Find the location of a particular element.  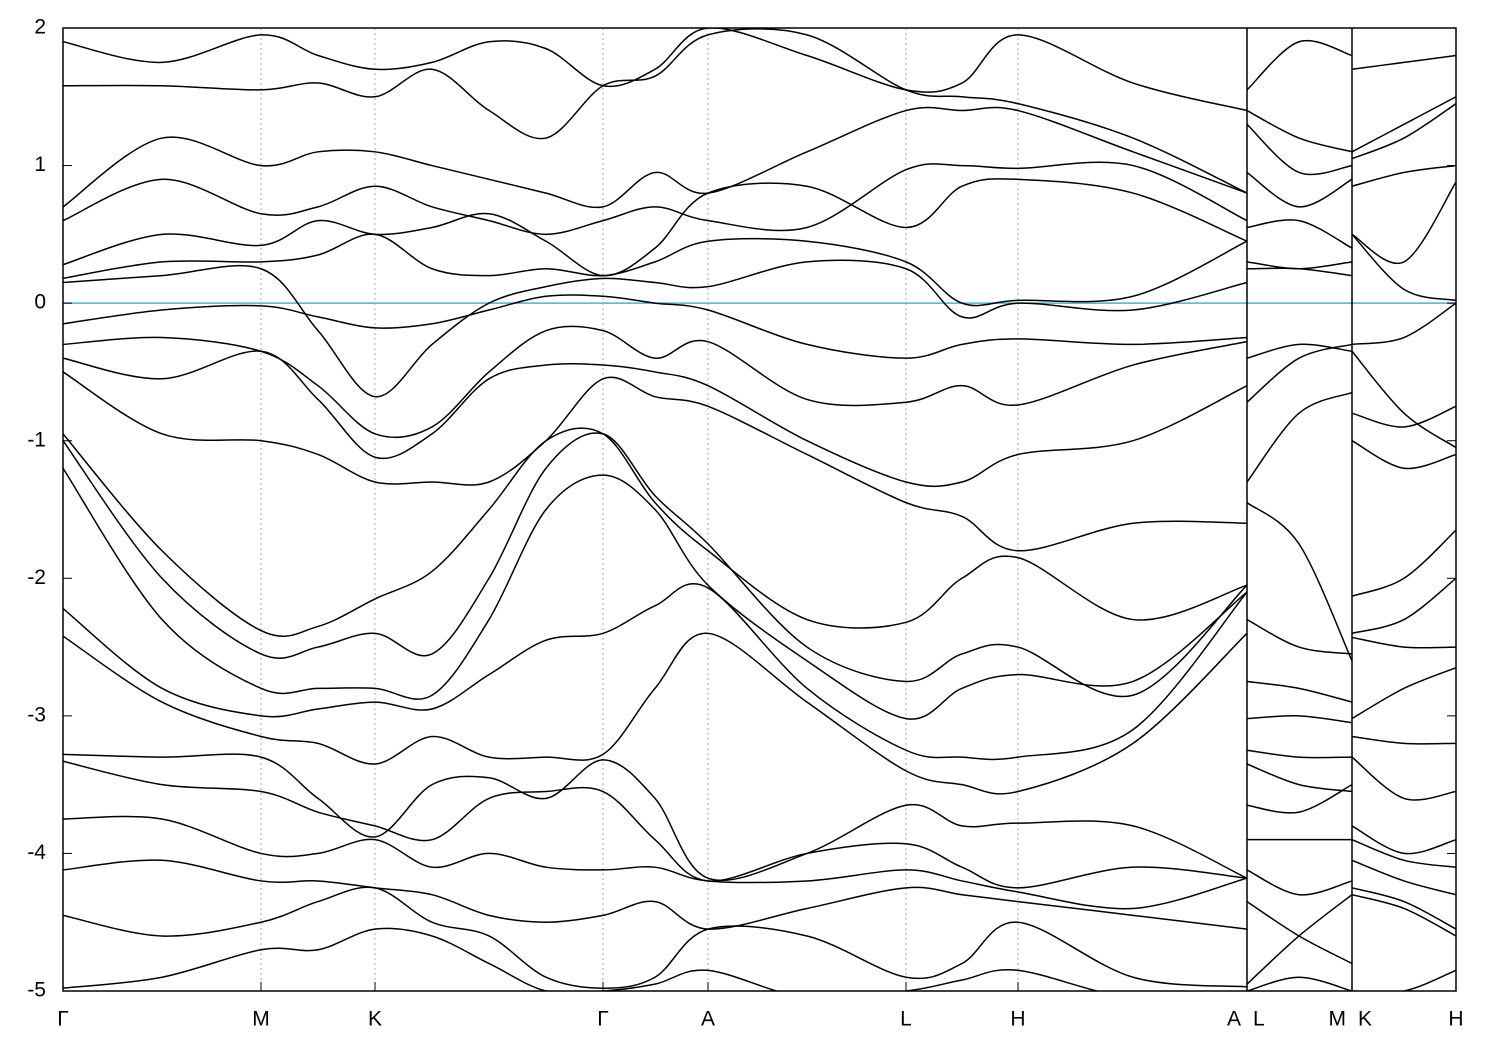

y-tick-label: 2 is located at coordinates (40, 27).